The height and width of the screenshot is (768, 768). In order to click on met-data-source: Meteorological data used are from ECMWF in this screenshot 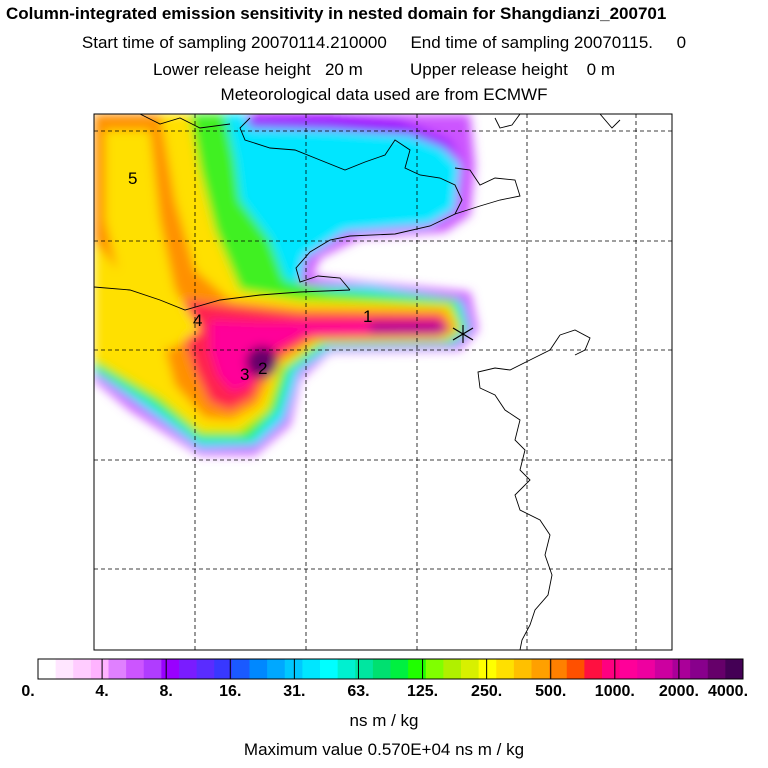, I will do `click(384, 94)`.